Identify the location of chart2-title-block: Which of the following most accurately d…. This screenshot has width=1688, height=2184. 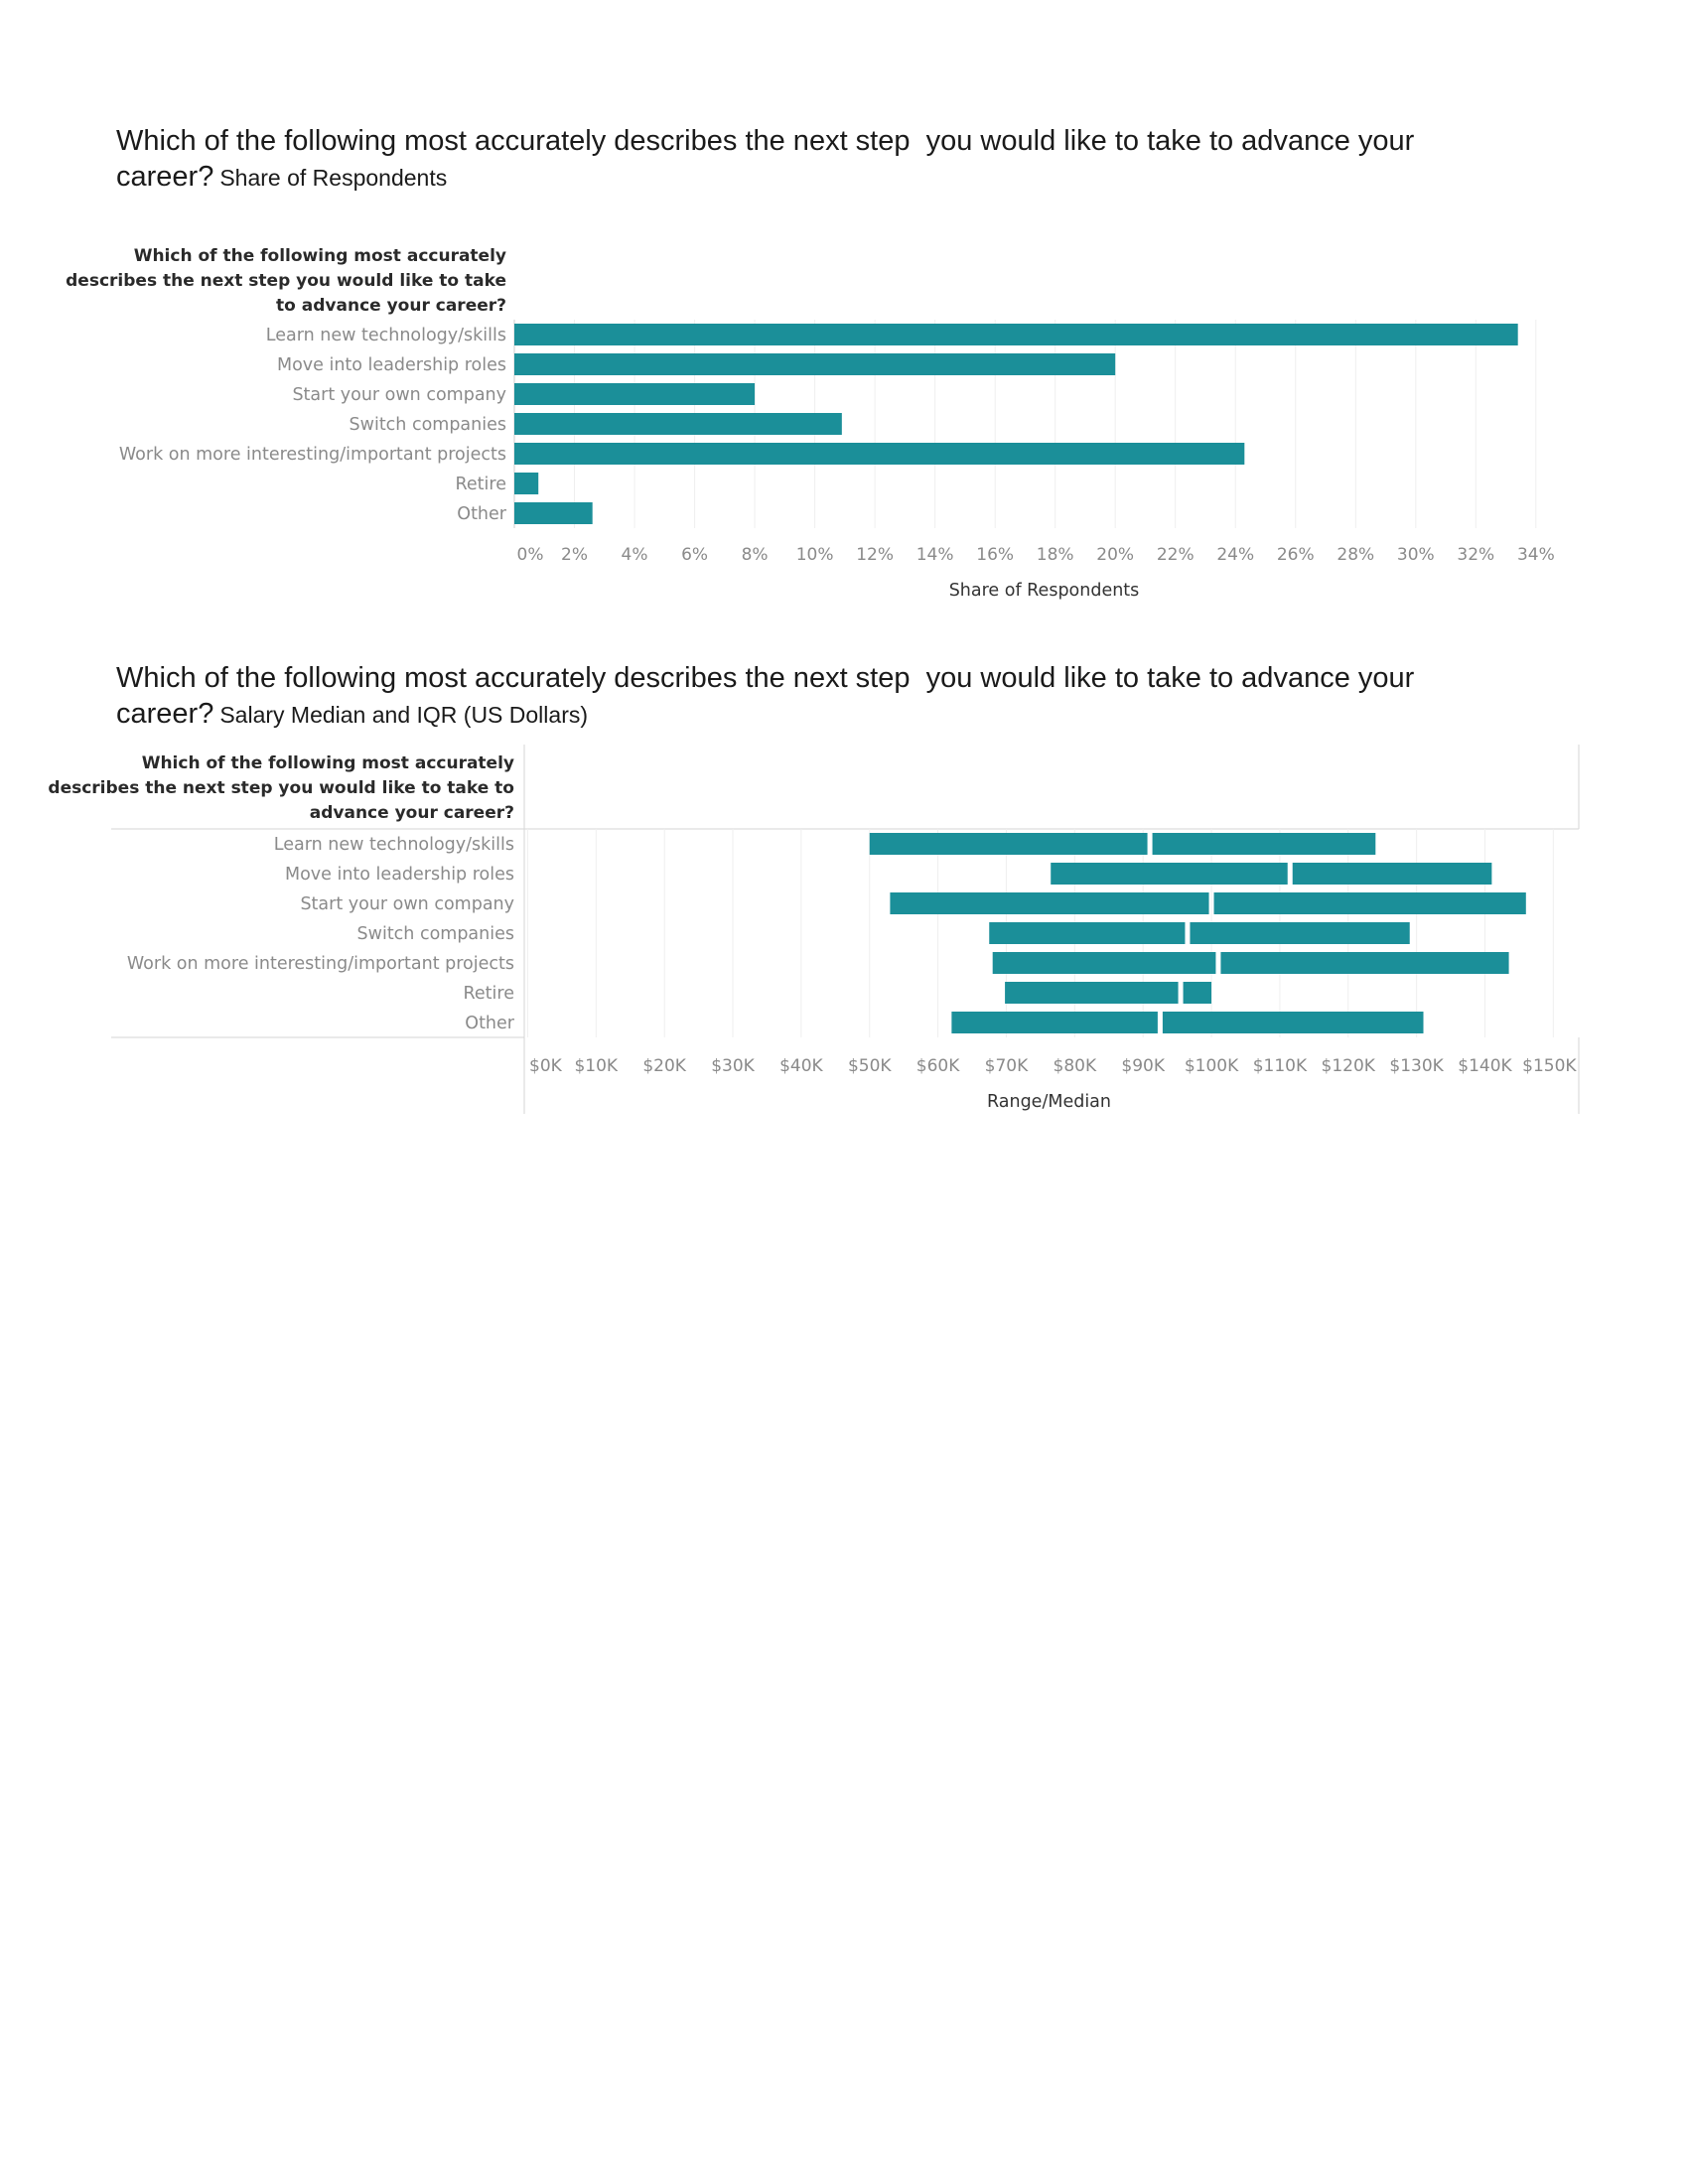
(811, 696).